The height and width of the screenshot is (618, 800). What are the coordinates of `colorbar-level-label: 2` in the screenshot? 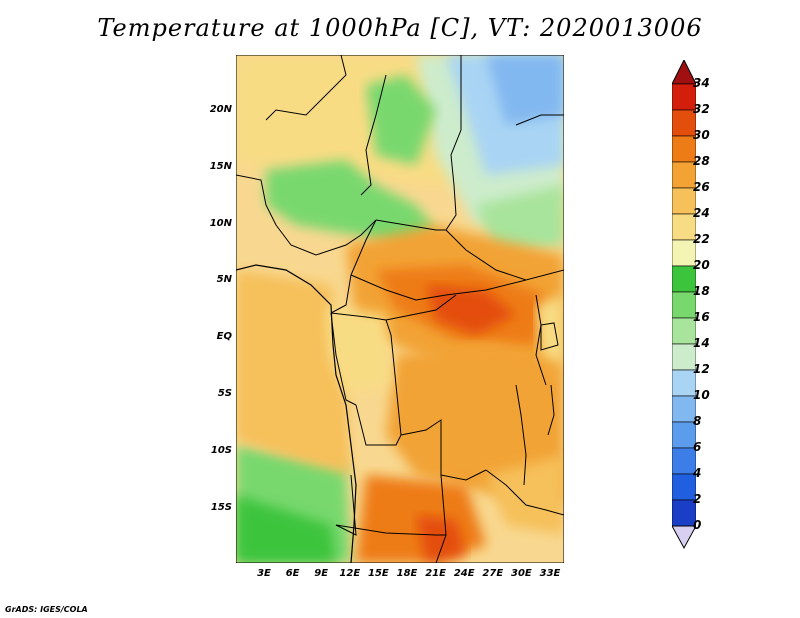 It's located at (697, 499).